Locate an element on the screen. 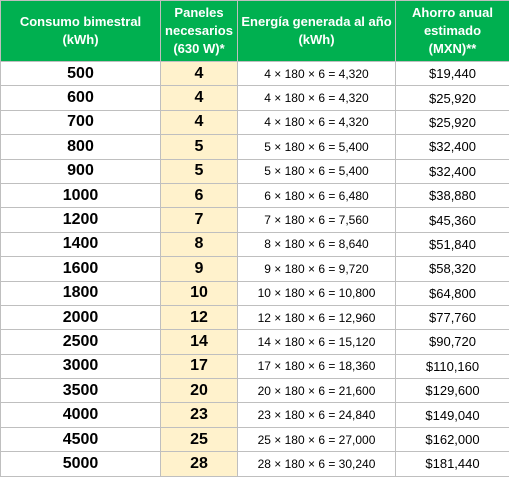 This screenshot has height=486, width=509. header-paneles-line: necesarios is located at coordinates (199, 30).